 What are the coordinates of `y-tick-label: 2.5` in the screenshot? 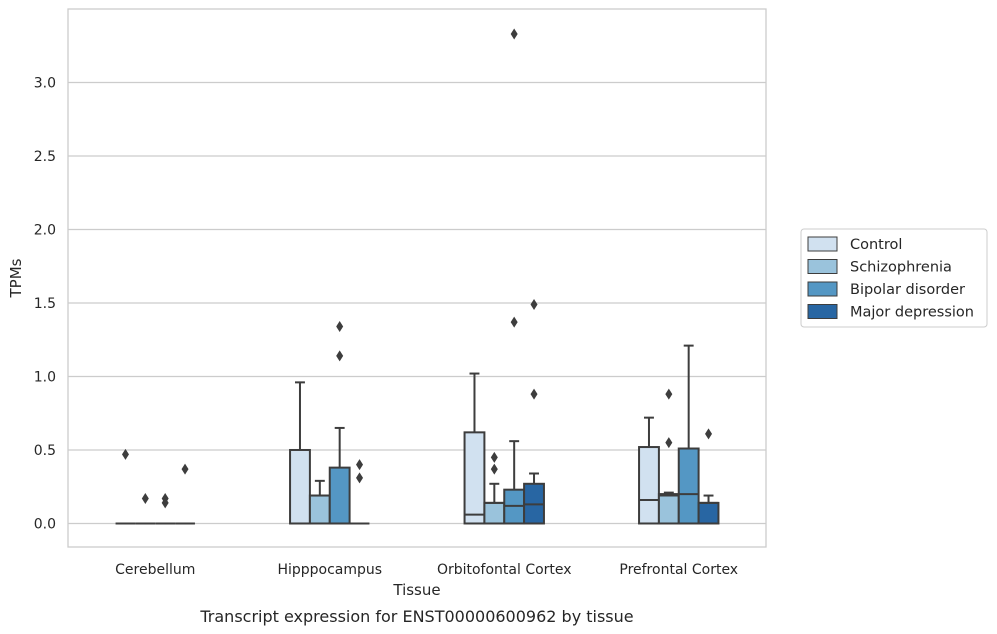 It's located at (45, 157).